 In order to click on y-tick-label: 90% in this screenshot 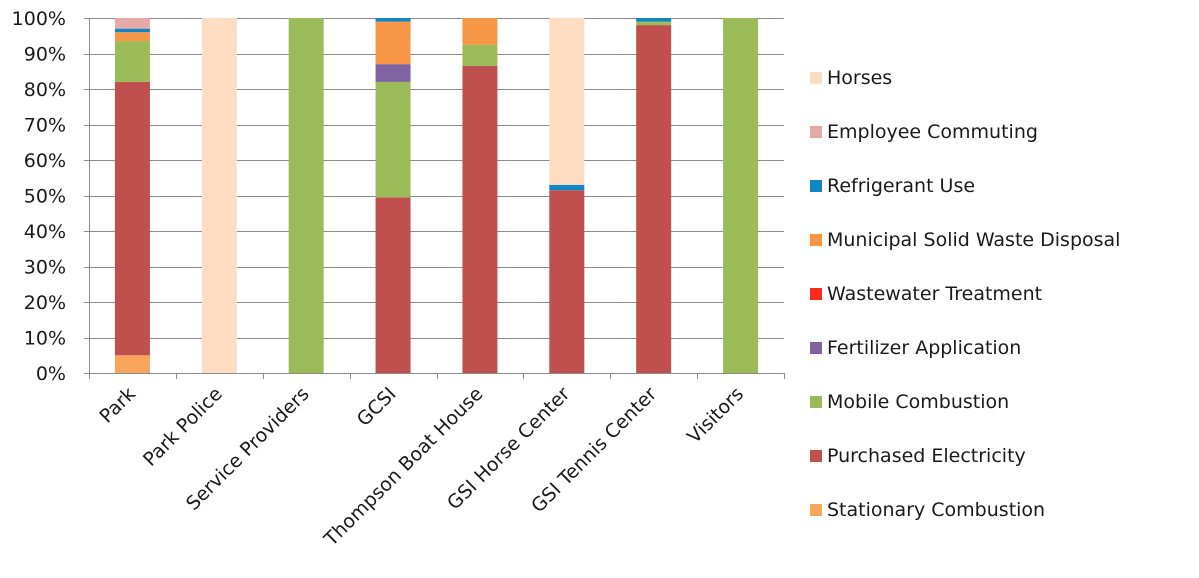, I will do `click(45, 55)`.